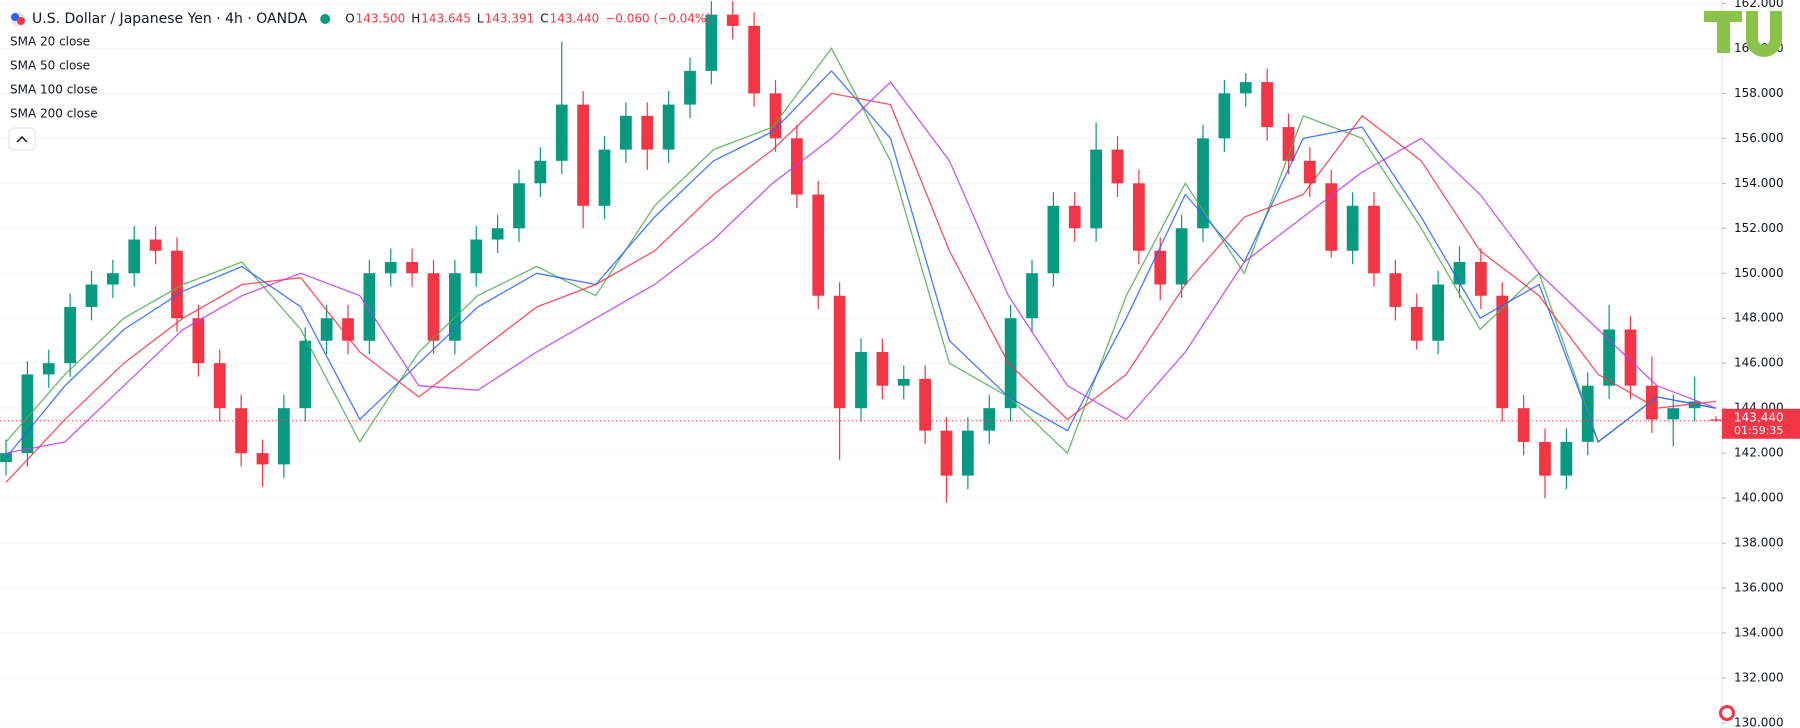 This screenshot has width=1800, height=728. What do you see at coordinates (1759, 5) in the screenshot?
I see `y-tick-label: 162.000` at bounding box center [1759, 5].